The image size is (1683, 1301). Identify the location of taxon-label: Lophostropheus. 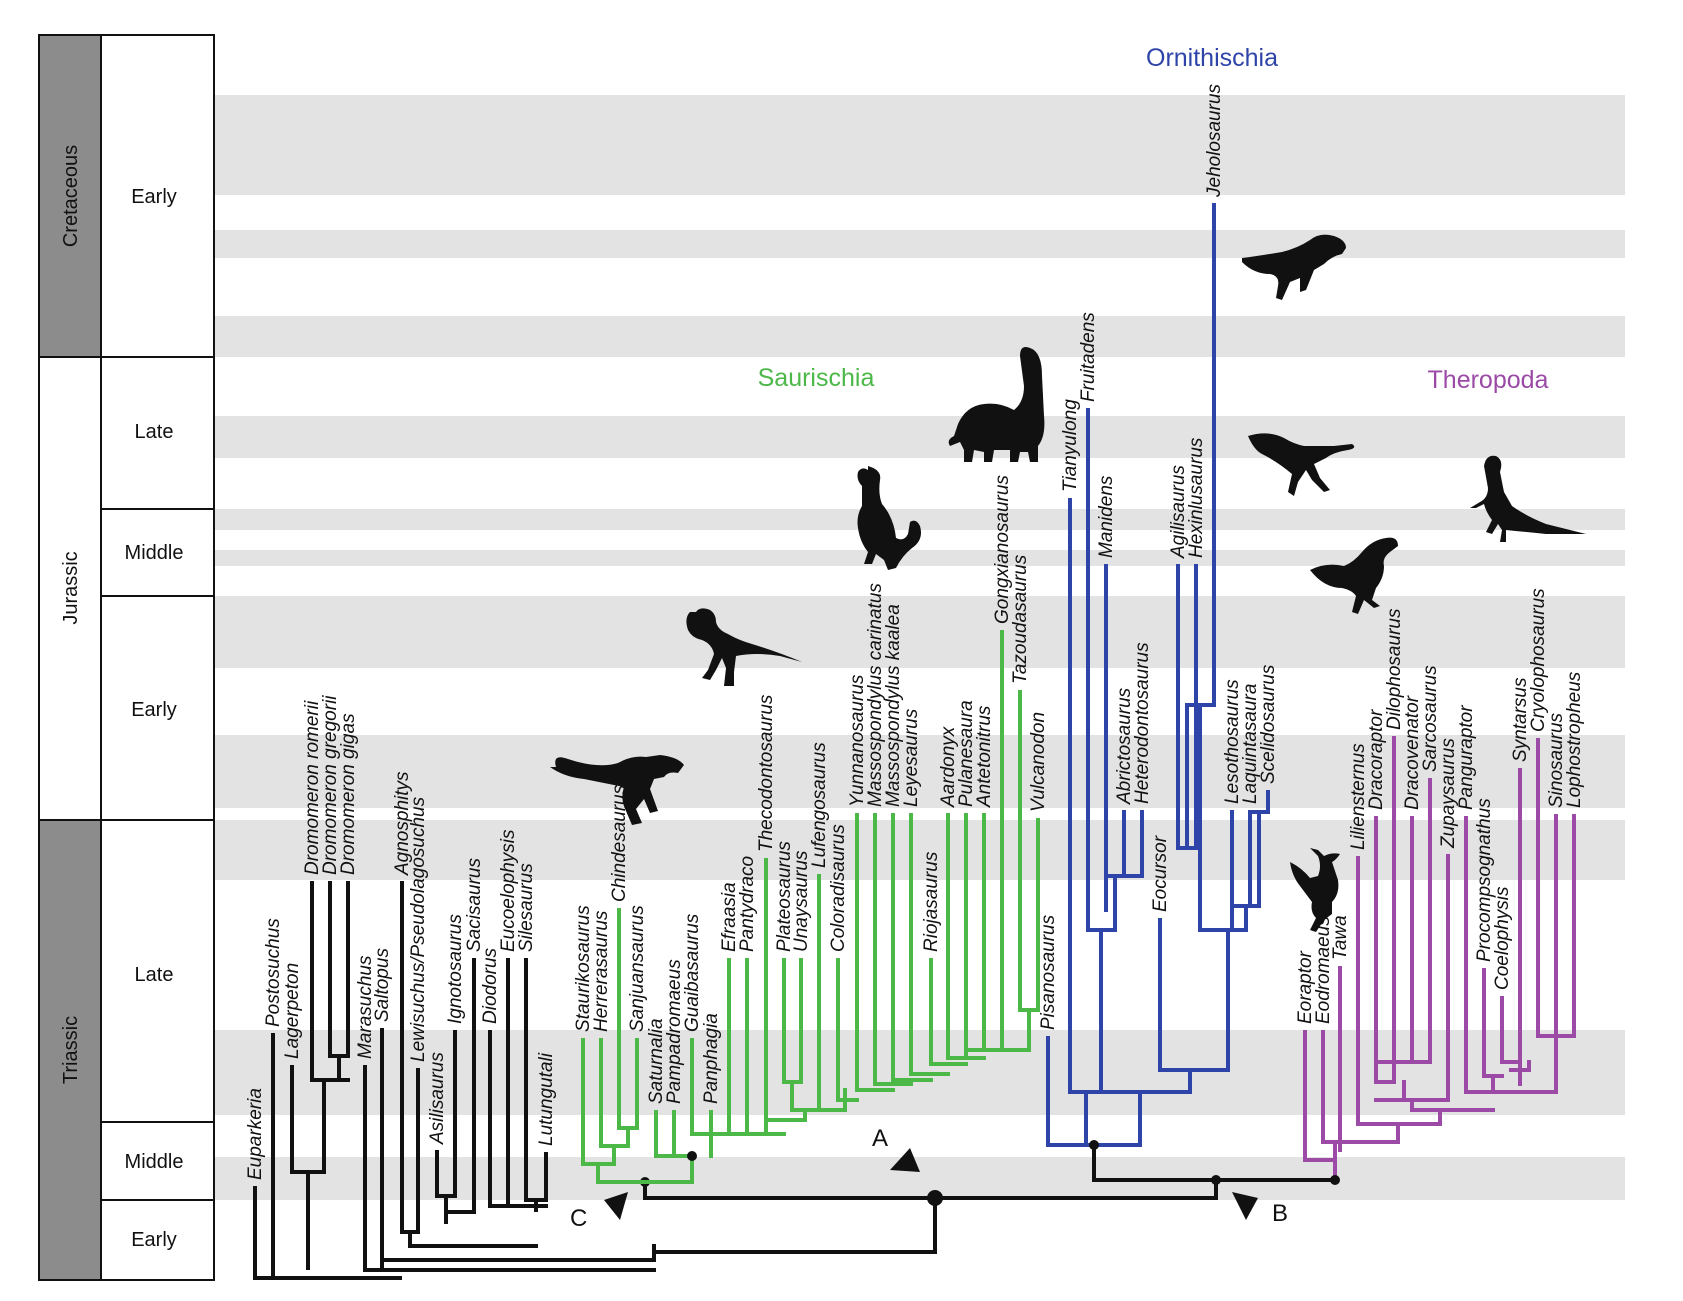
(1574, 739).